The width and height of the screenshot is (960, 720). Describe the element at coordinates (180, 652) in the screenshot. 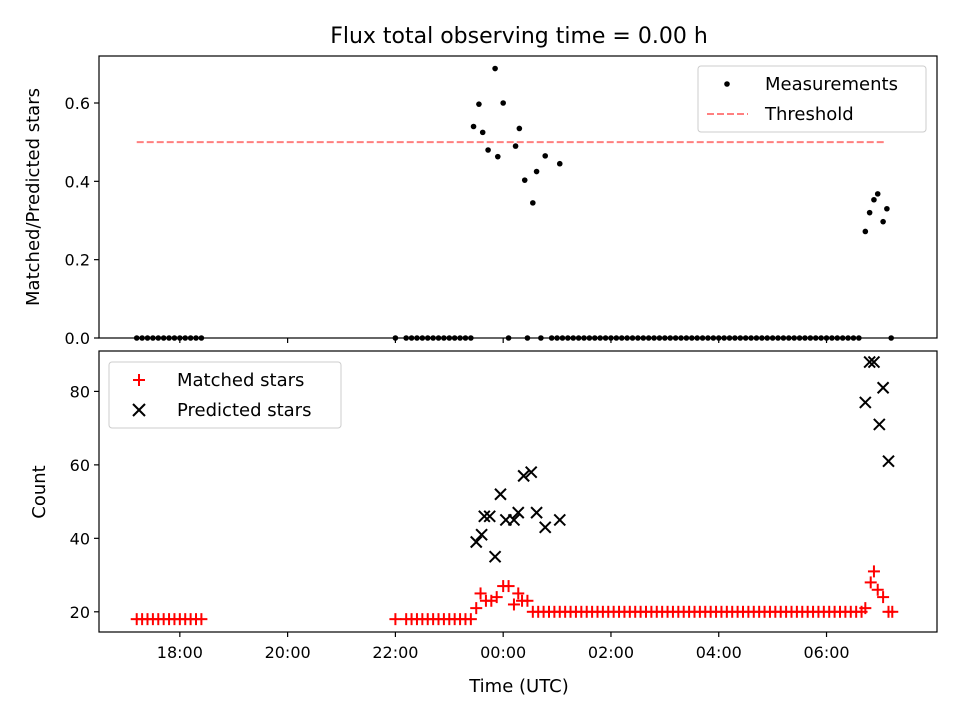

I see `x-tick-label: 18:00` at that location.